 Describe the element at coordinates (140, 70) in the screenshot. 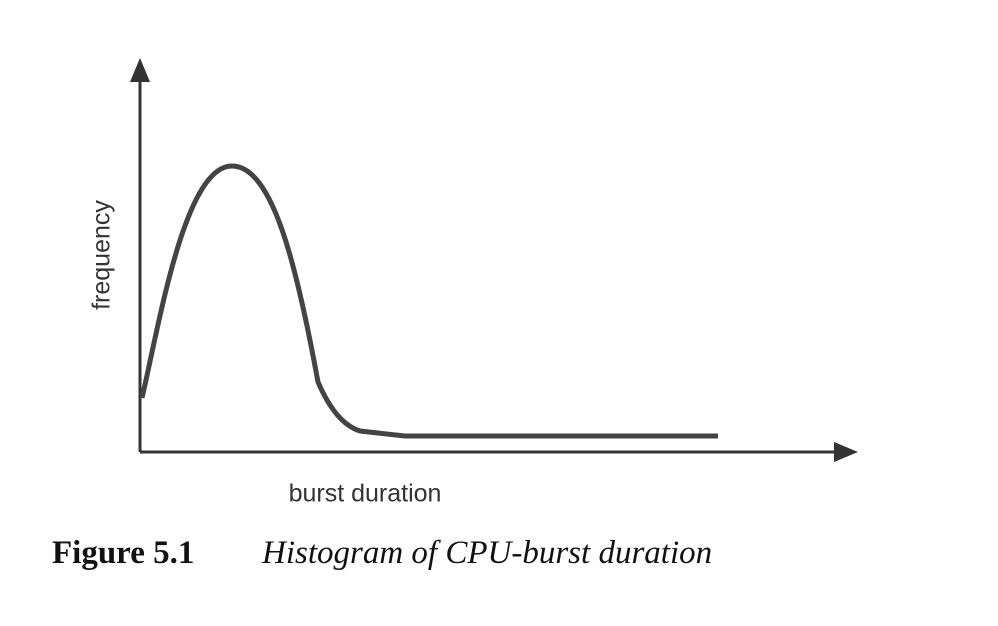

I see `y-arrow` at that location.